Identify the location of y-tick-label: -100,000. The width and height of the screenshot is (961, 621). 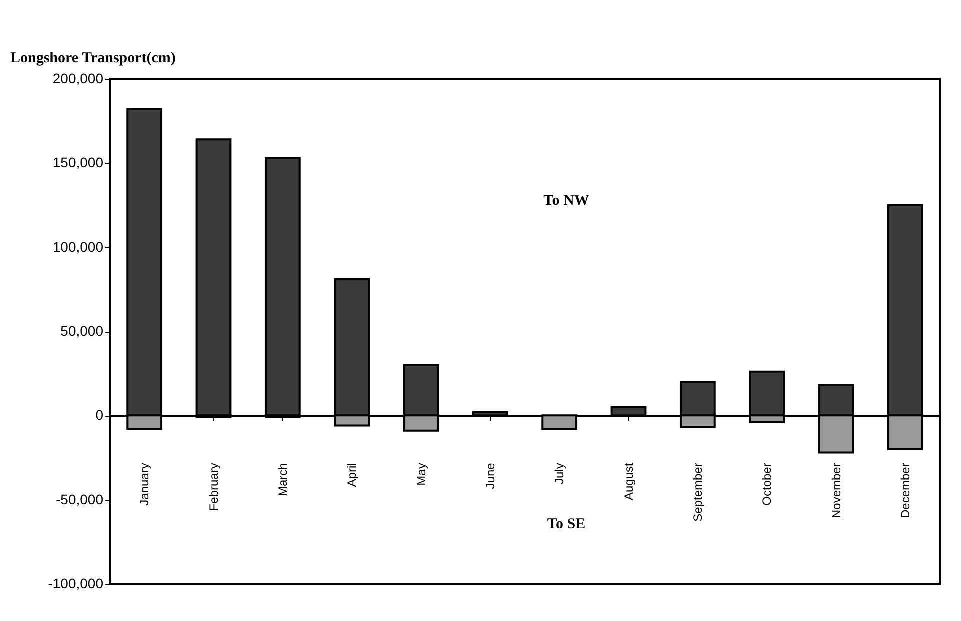
(76, 584).